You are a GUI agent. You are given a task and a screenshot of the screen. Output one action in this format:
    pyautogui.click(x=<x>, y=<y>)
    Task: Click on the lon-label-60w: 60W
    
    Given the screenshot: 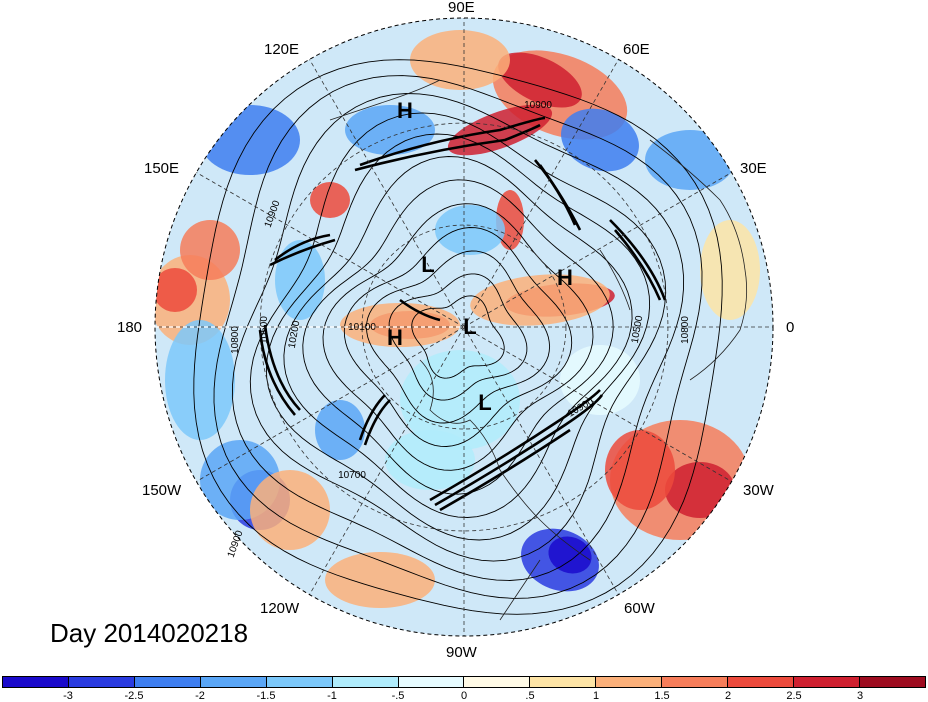 What is the action you would take?
    pyautogui.click(x=639, y=608)
    